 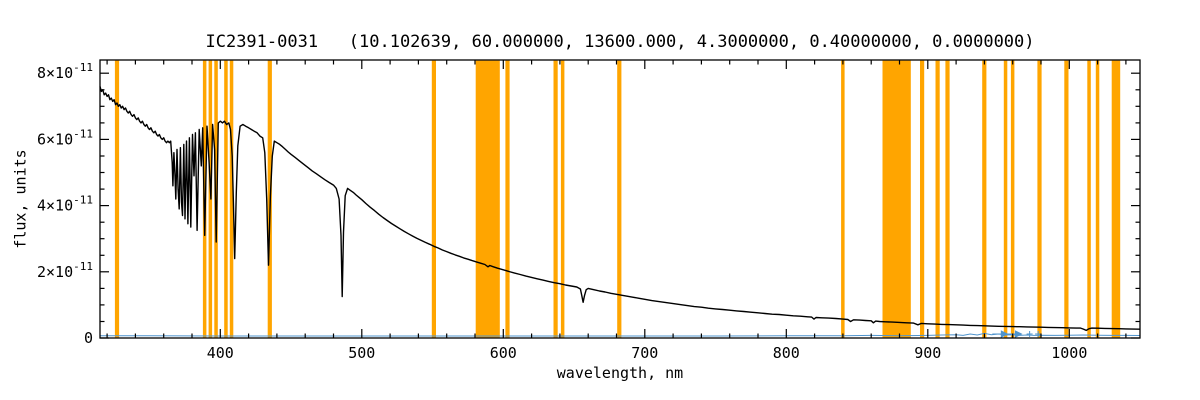 What do you see at coordinates (65, 137) in the screenshot?
I see `y-tick-label: 6×10⁻¹¹` at bounding box center [65, 137].